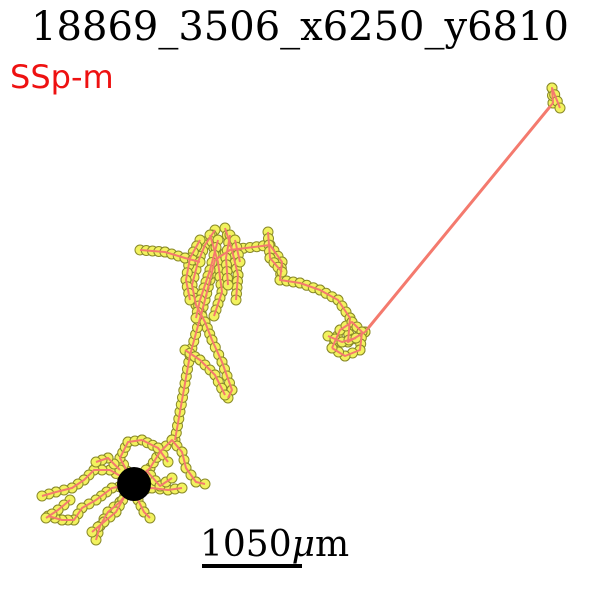  Describe the element at coordinates (62, 77) in the screenshot. I see `brain-region-label: SSp-m` at that location.